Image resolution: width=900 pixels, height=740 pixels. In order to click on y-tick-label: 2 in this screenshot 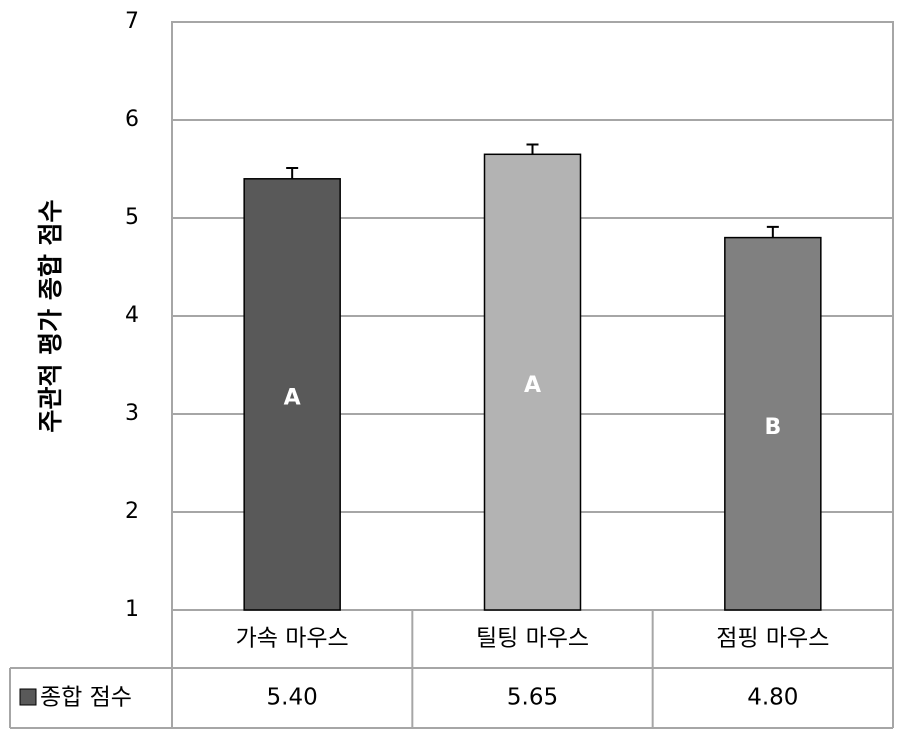, I will do `click(132, 511)`.